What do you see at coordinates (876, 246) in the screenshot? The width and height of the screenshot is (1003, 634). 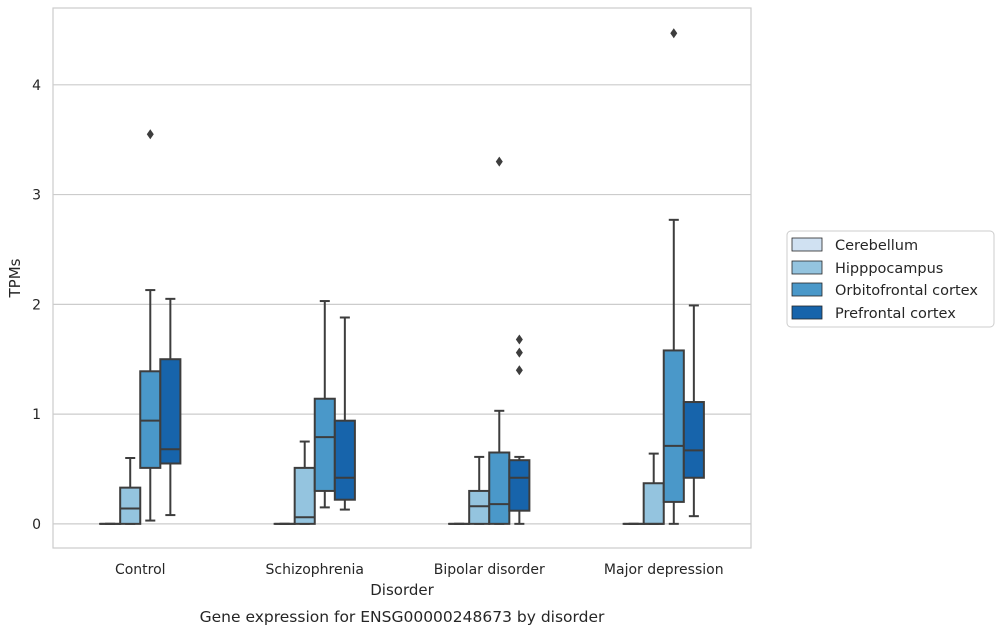 I see `legend-label-cerebellum: Cerebellum` at bounding box center [876, 246].